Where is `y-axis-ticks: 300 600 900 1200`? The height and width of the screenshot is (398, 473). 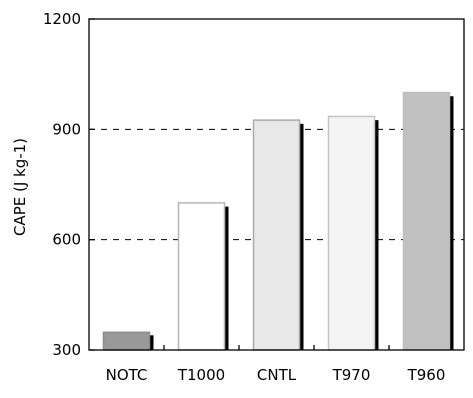
y-axis-ticks: 300 600 900 1200 is located at coordinates (69, 184).